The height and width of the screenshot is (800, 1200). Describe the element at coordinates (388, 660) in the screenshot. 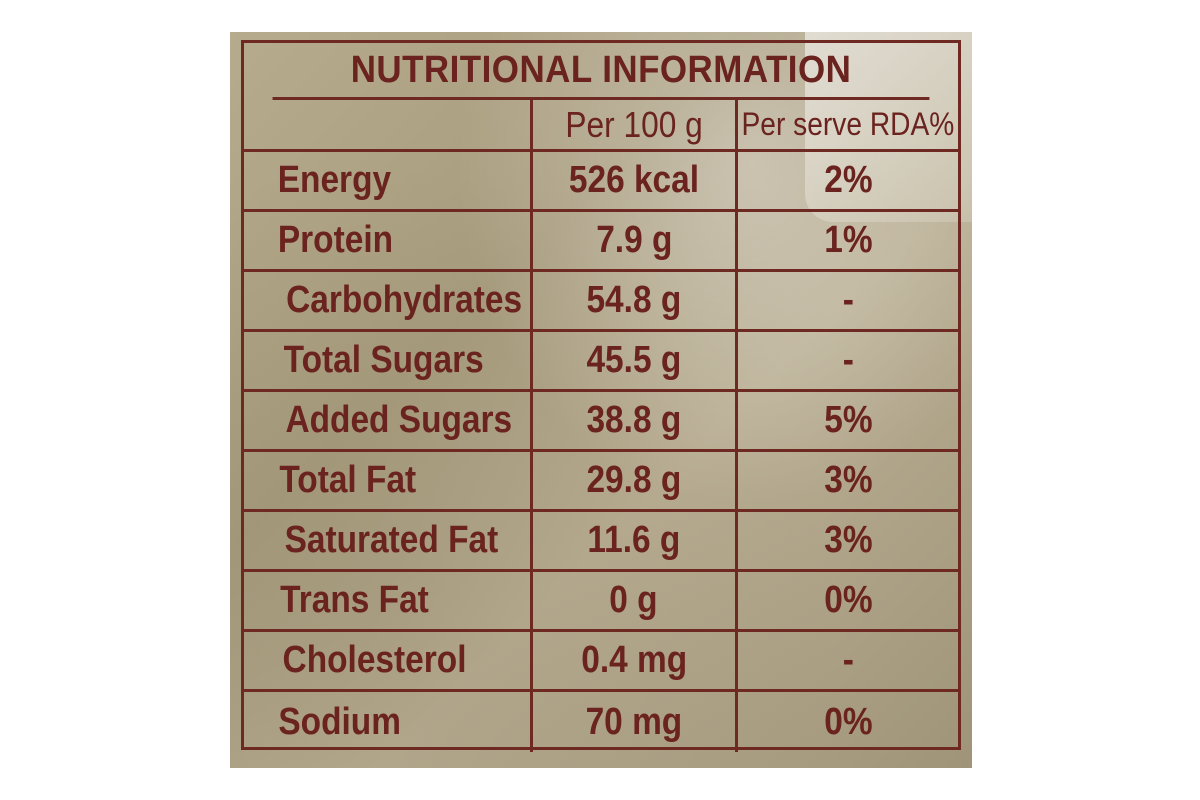

I see `nutrient-name: Cholesterol` at that location.